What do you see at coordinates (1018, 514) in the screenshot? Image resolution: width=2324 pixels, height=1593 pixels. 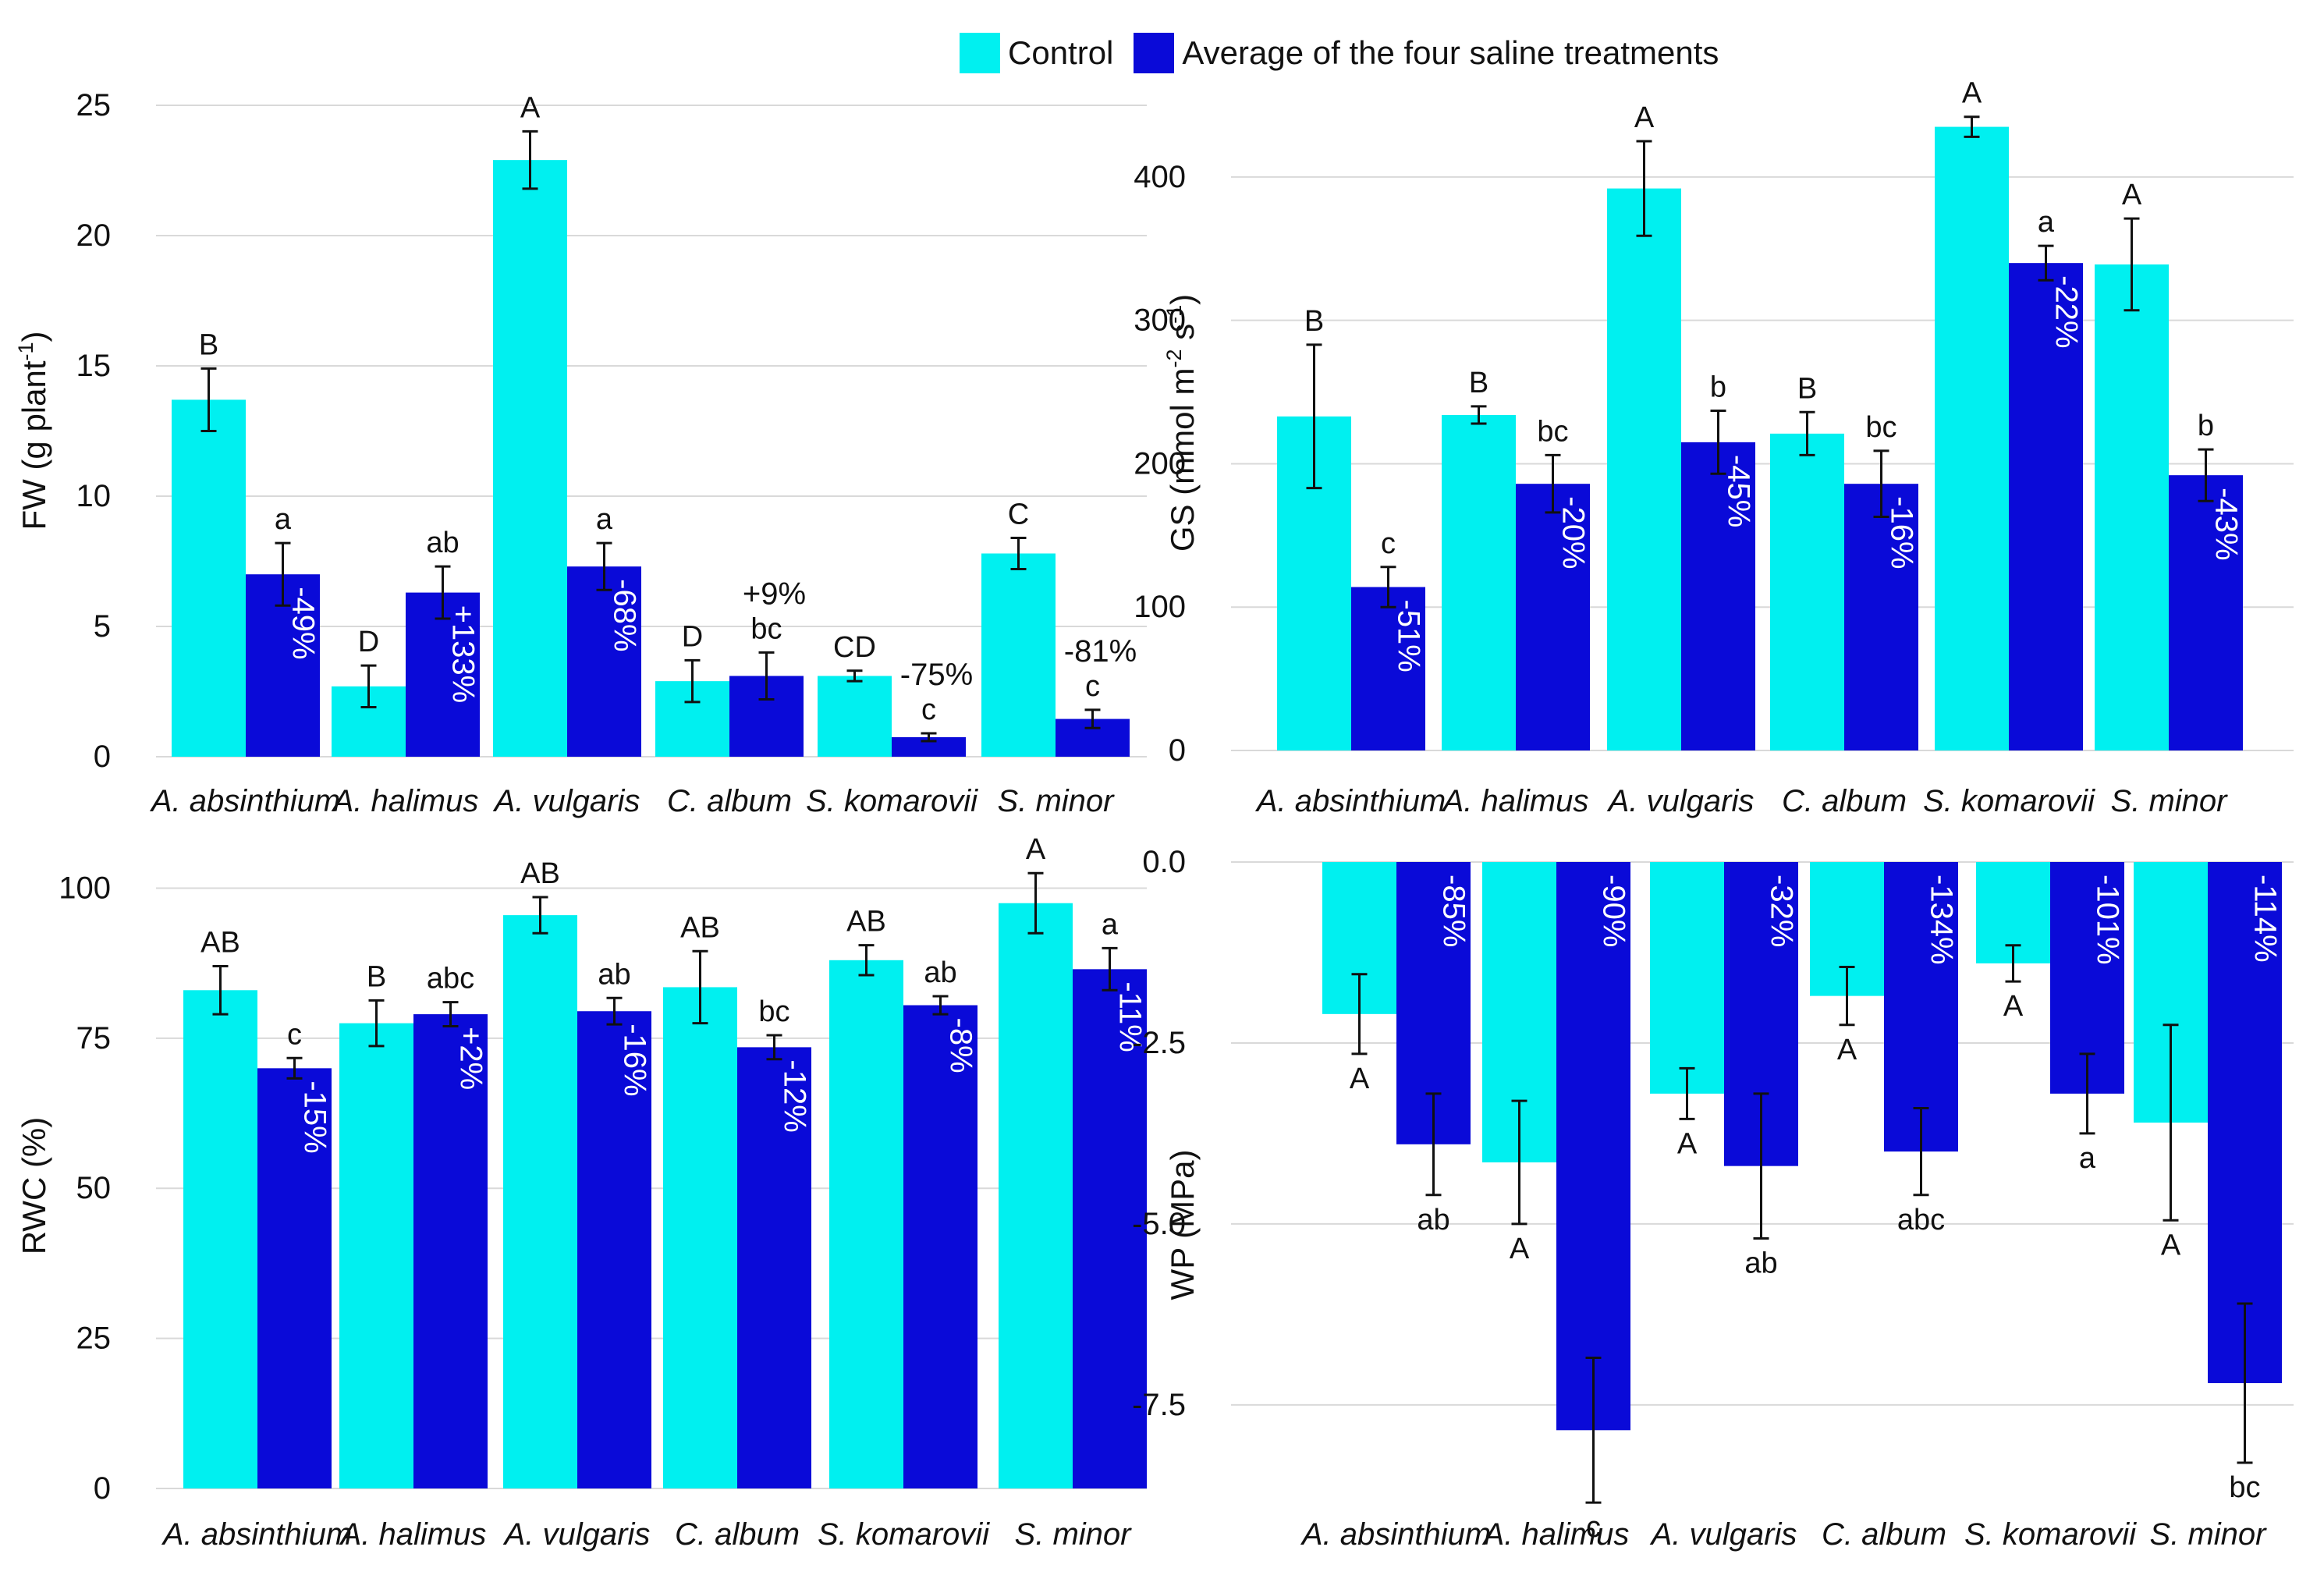 I see `significance-letter: C` at bounding box center [1018, 514].